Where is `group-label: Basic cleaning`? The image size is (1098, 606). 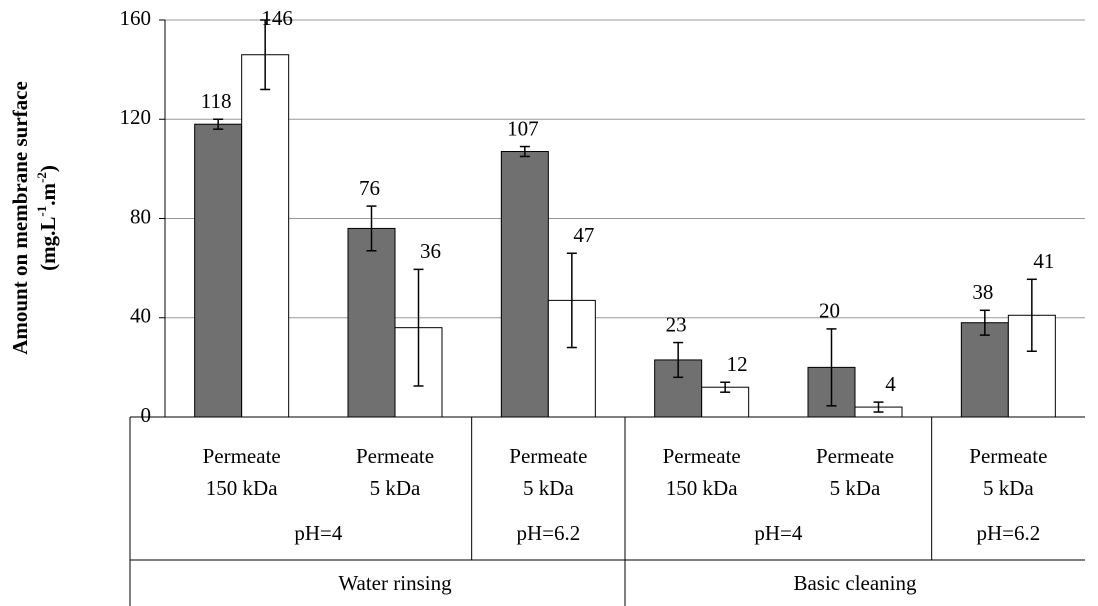
group-label: Basic cleaning is located at coordinates (855, 583).